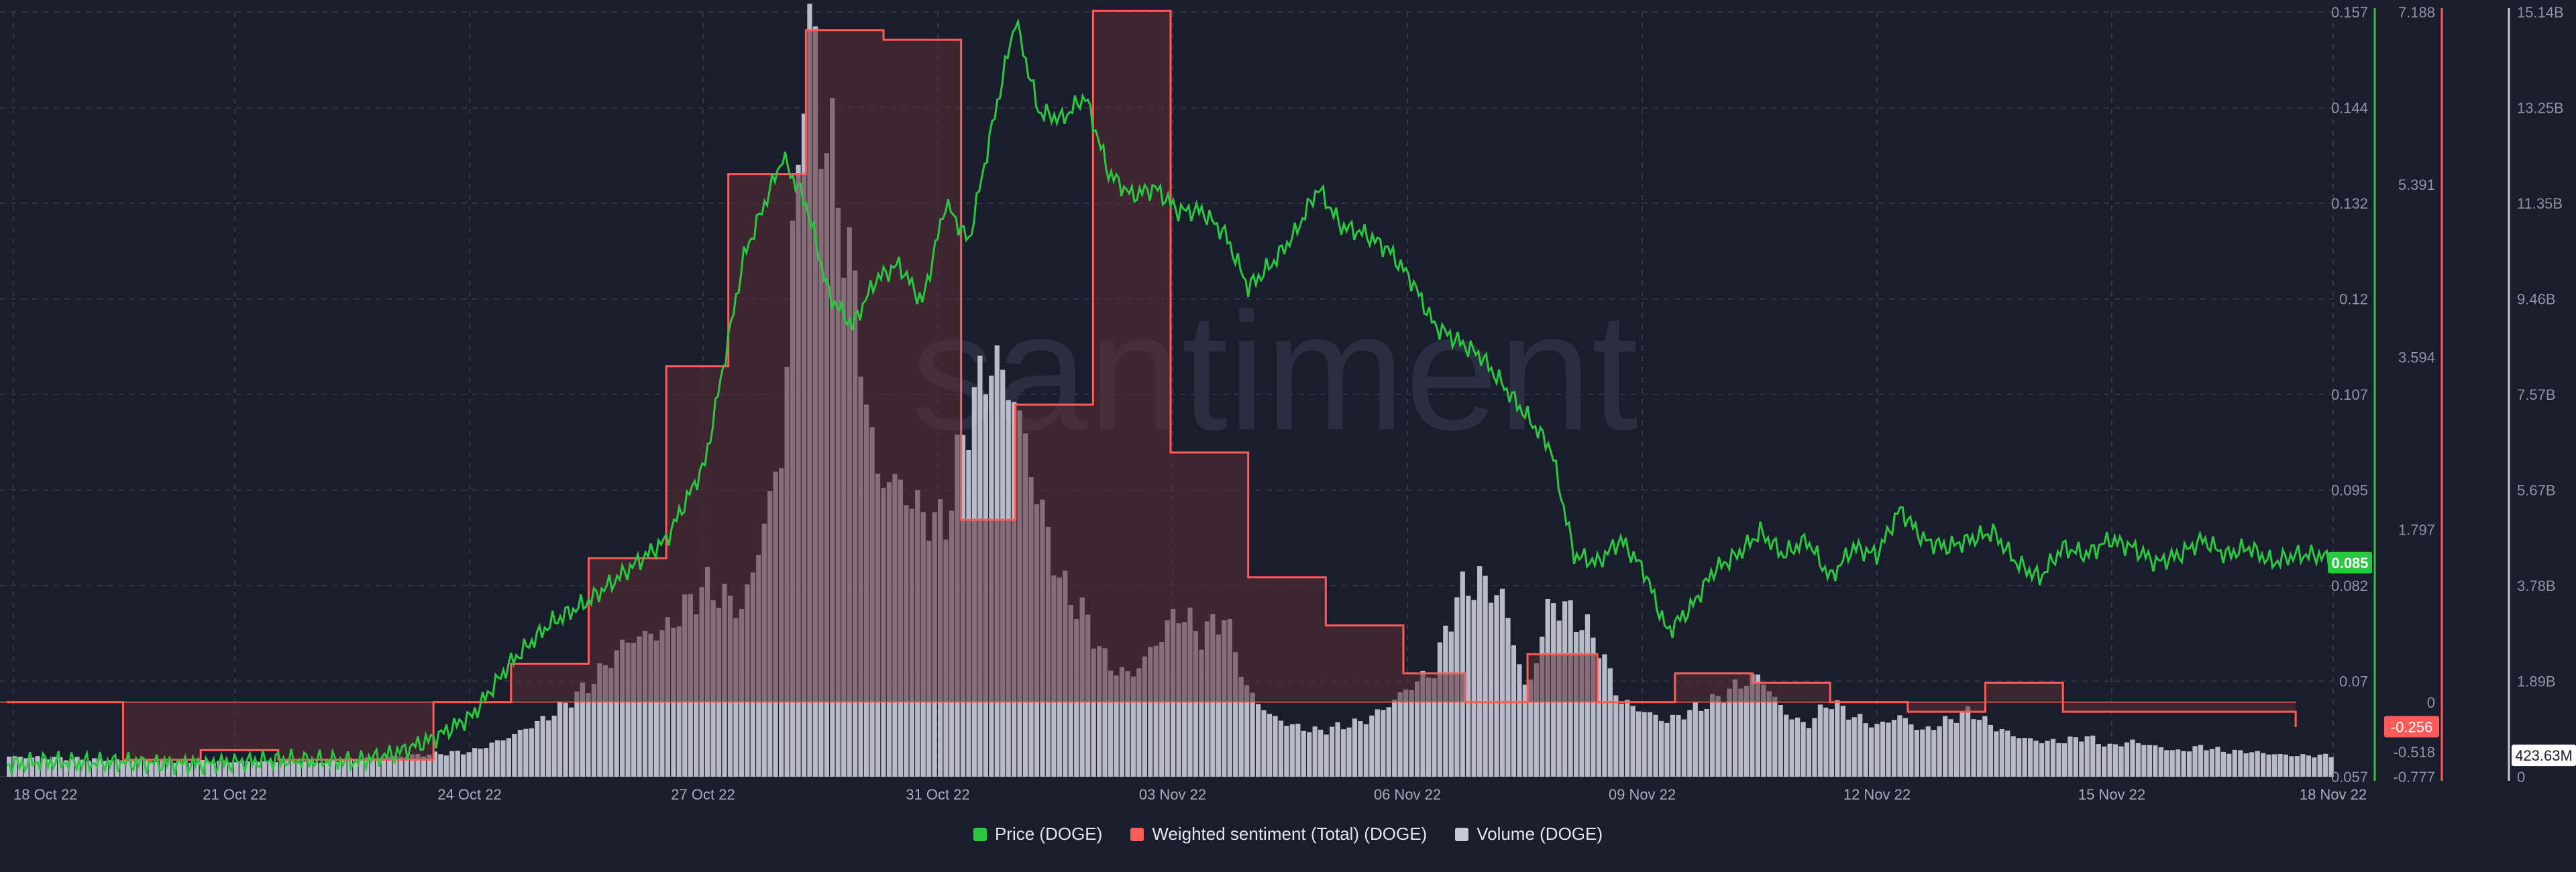 Image resolution: width=2576 pixels, height=872 pixels. Describe the element at coordinates (2349, 12) in the screenshot. I see `price-tick-label: 0.157` at that location.